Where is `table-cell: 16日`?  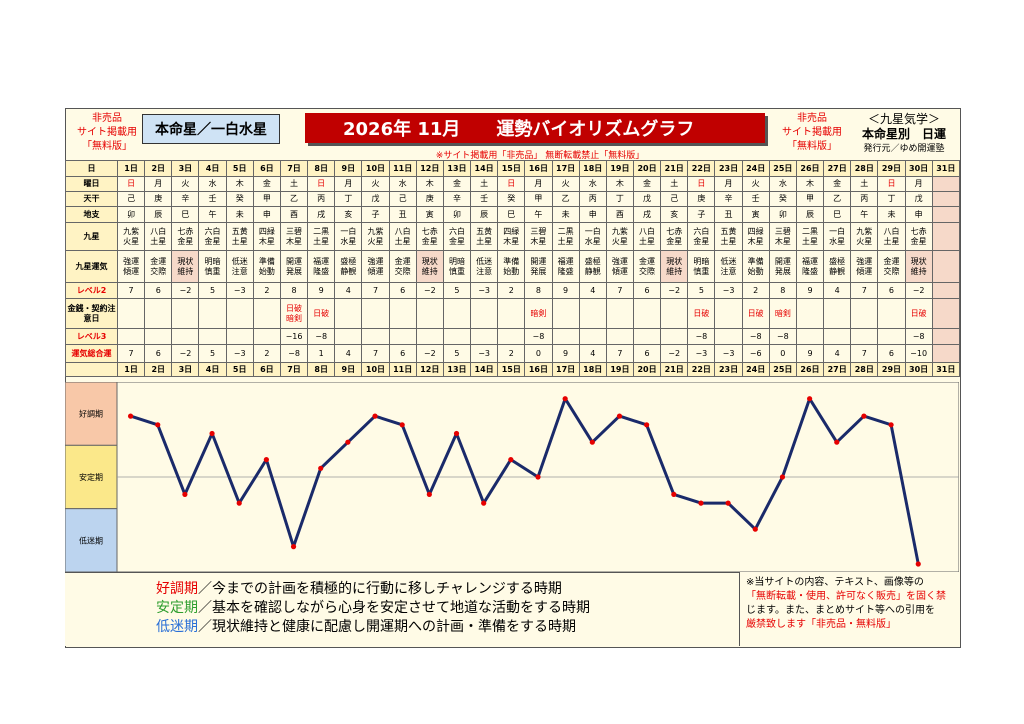 table-cell: 16日 is located at coordinates (538, 168).